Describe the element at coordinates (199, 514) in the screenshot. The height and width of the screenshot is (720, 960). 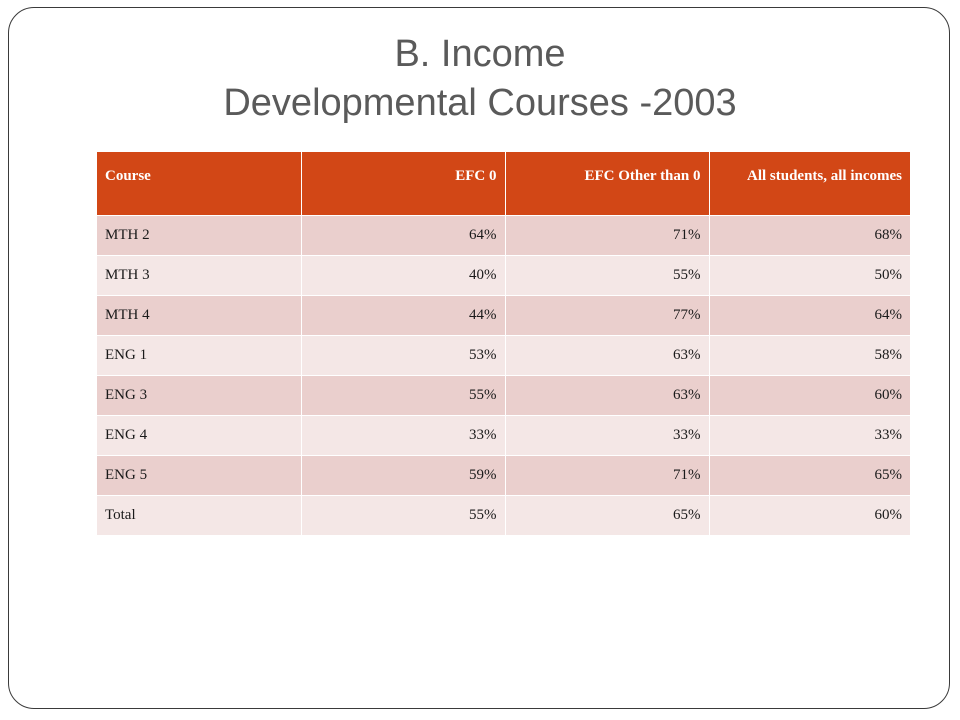
I see `cell-course: Total` at that location.